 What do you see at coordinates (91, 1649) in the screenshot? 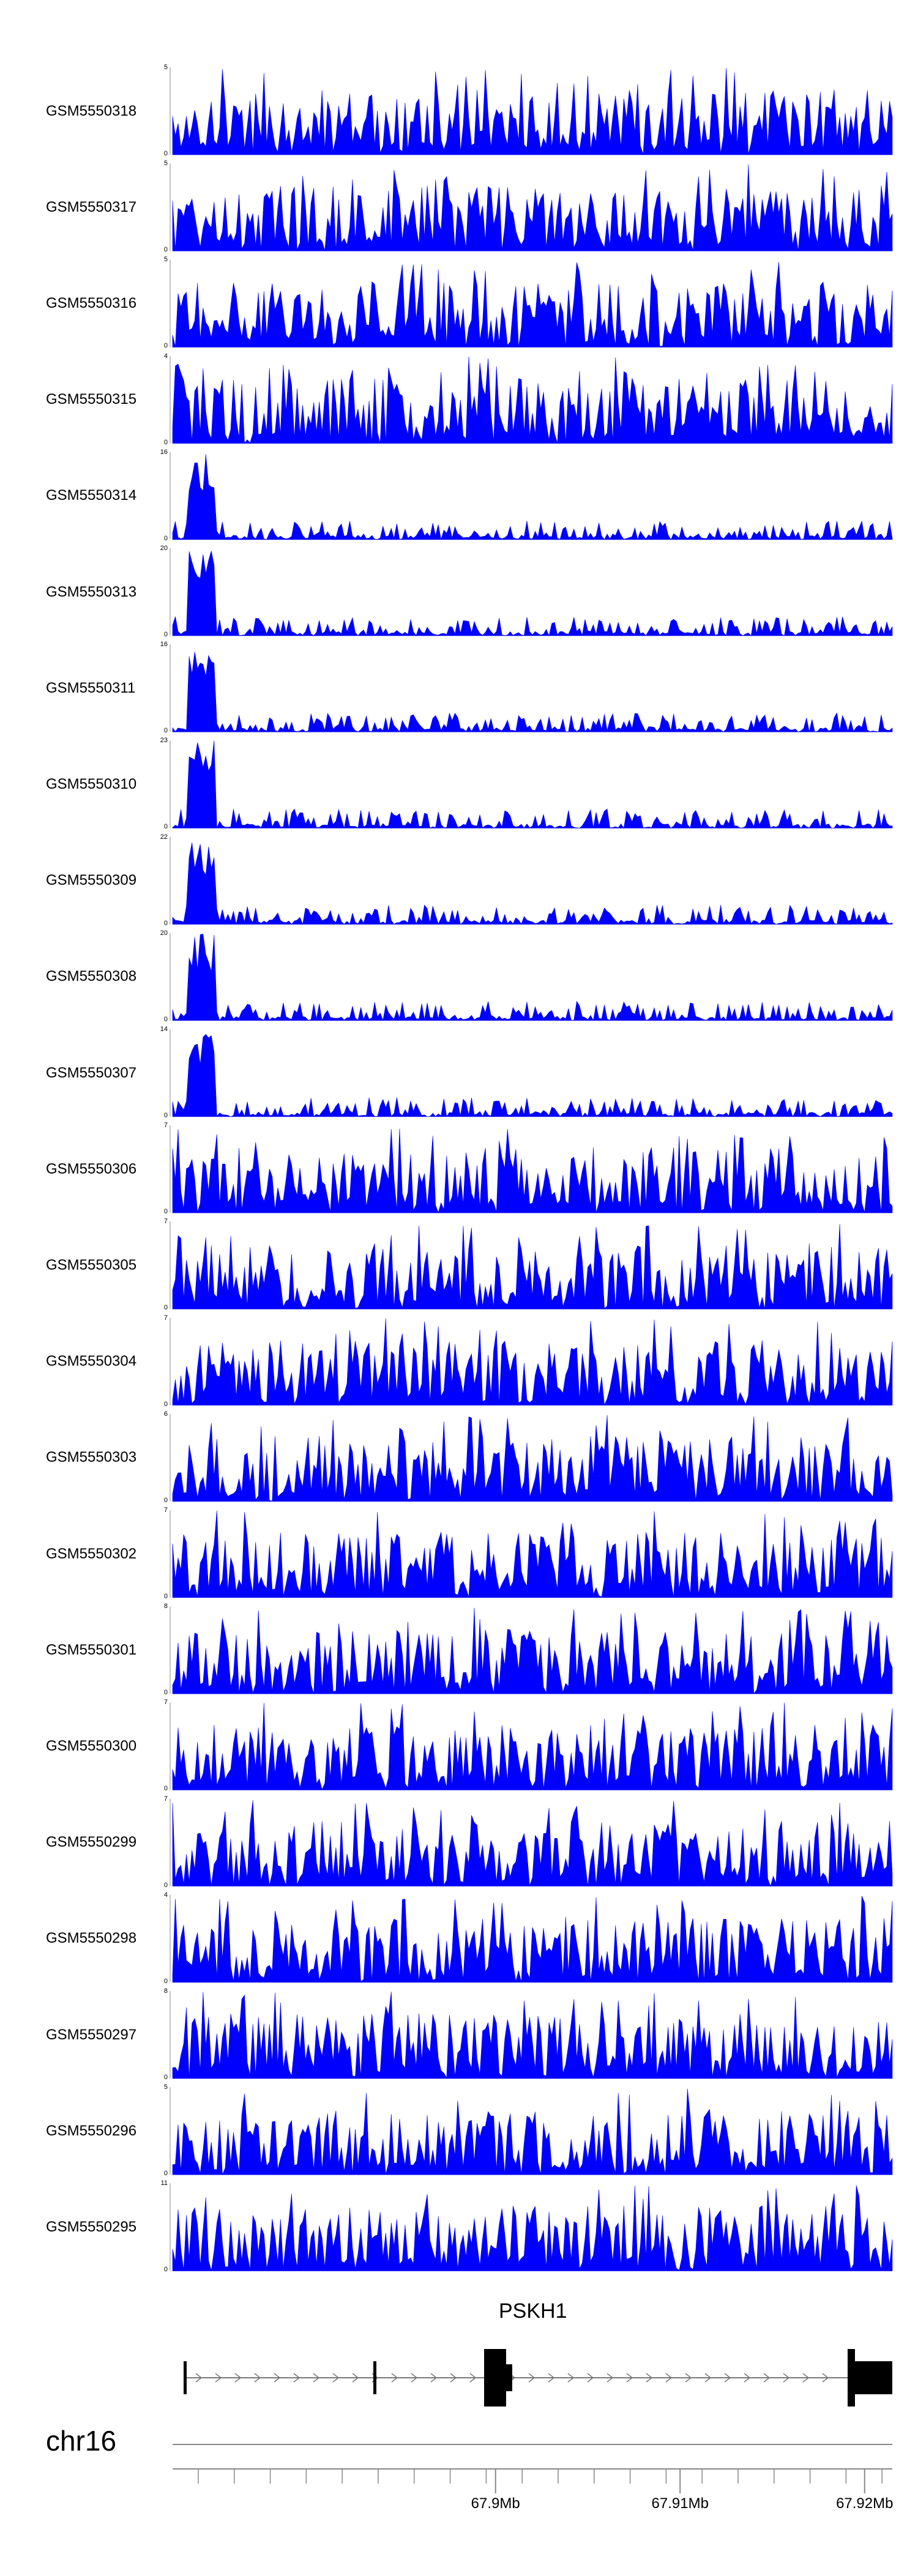
I see `track-label: GSM5550301` at bounding box center [91, 1649].